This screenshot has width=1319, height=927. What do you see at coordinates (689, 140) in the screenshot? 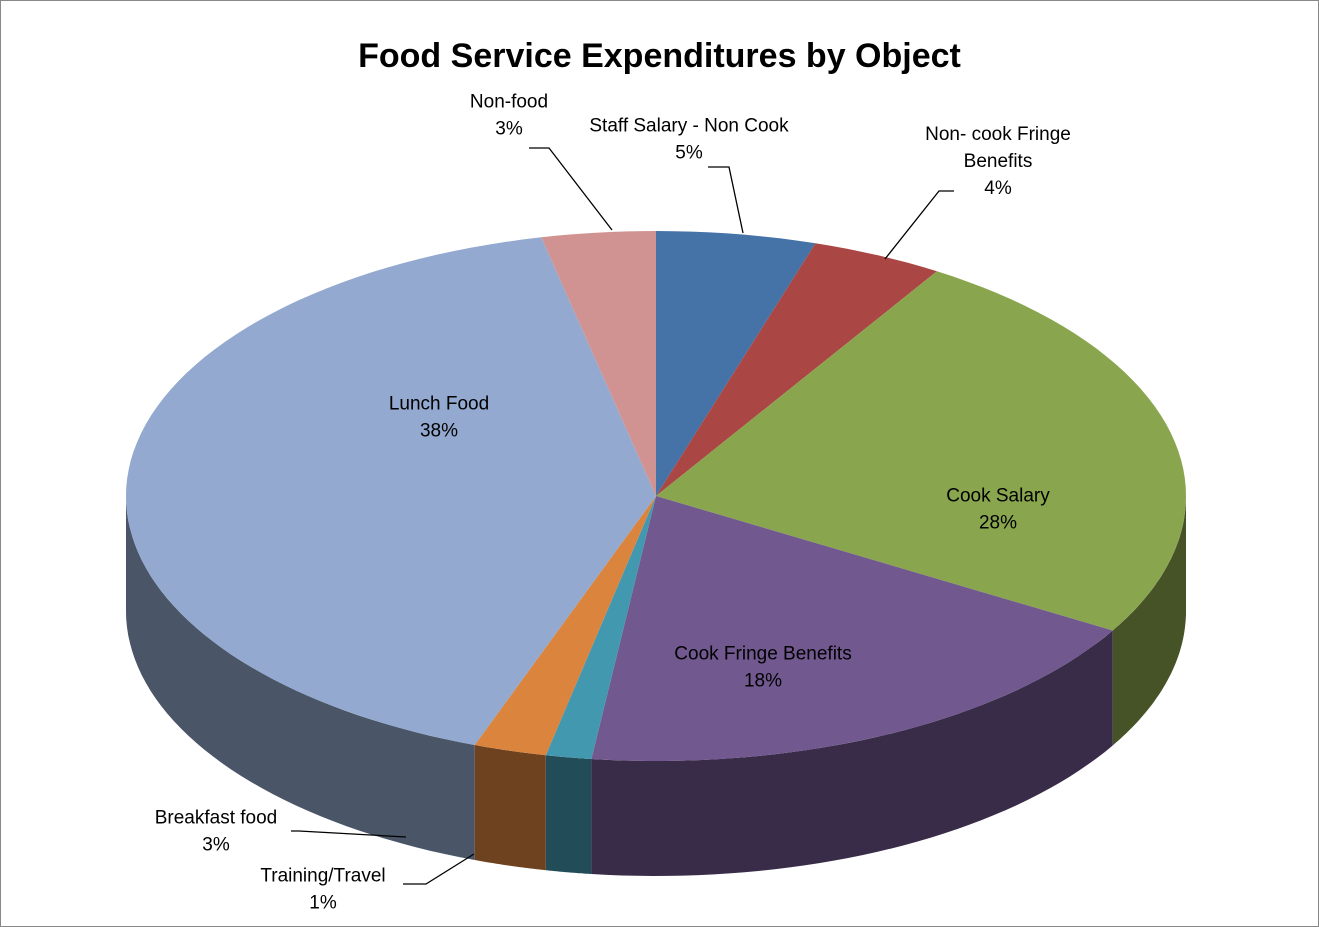
I see `slice-label: Staff Salary - Non Cook 5%` at bounding box center [689, 140].